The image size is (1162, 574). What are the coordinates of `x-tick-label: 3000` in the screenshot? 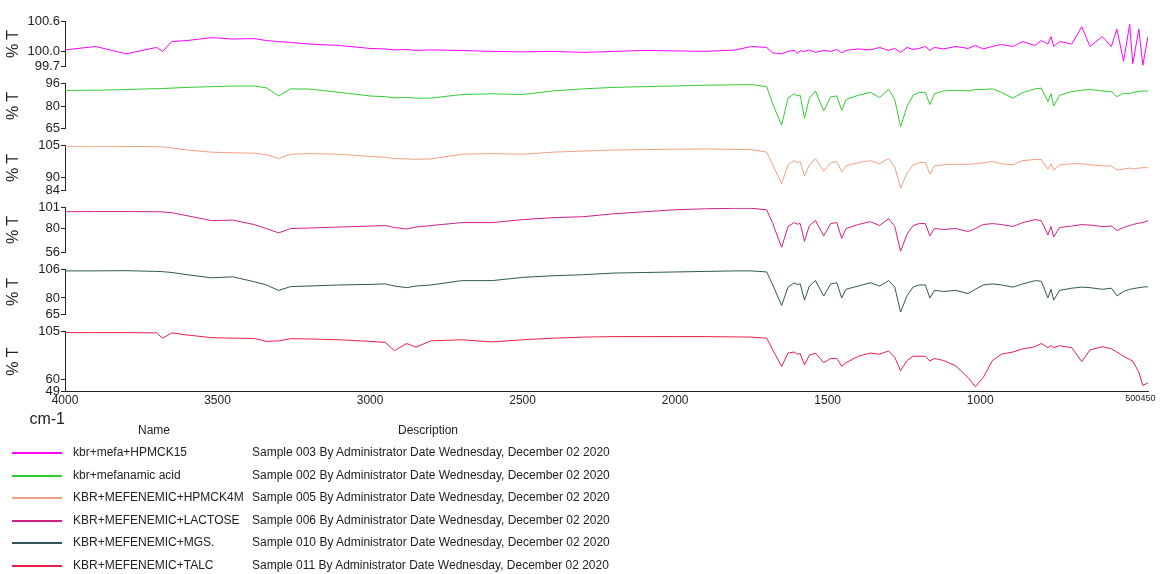 It's located at (370, 399).